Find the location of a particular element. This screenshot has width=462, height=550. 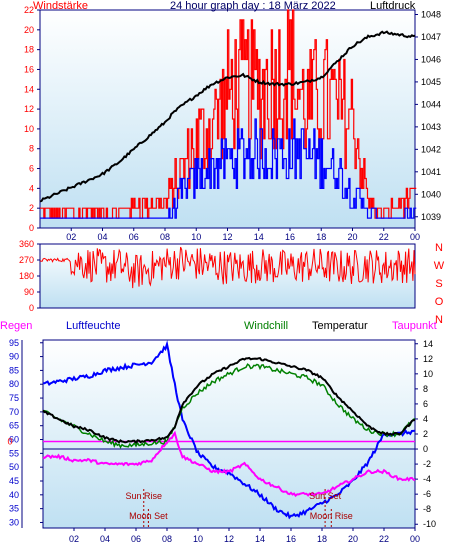

right-tick-label: 1043 is located at coordinates (431, 127).